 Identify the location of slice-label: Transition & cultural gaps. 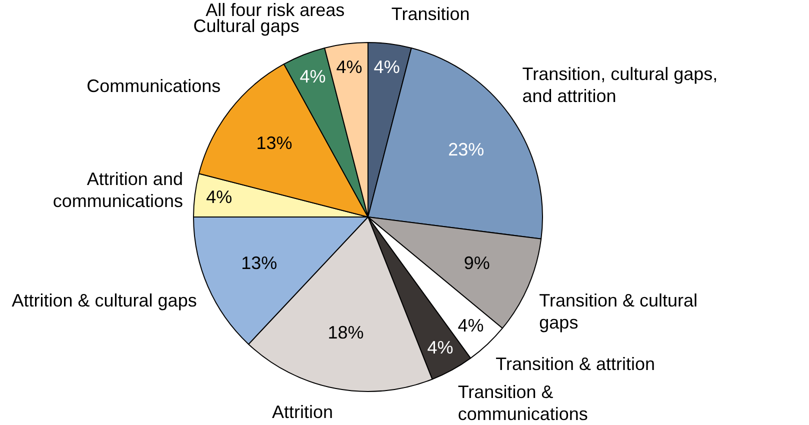
(618, 311).